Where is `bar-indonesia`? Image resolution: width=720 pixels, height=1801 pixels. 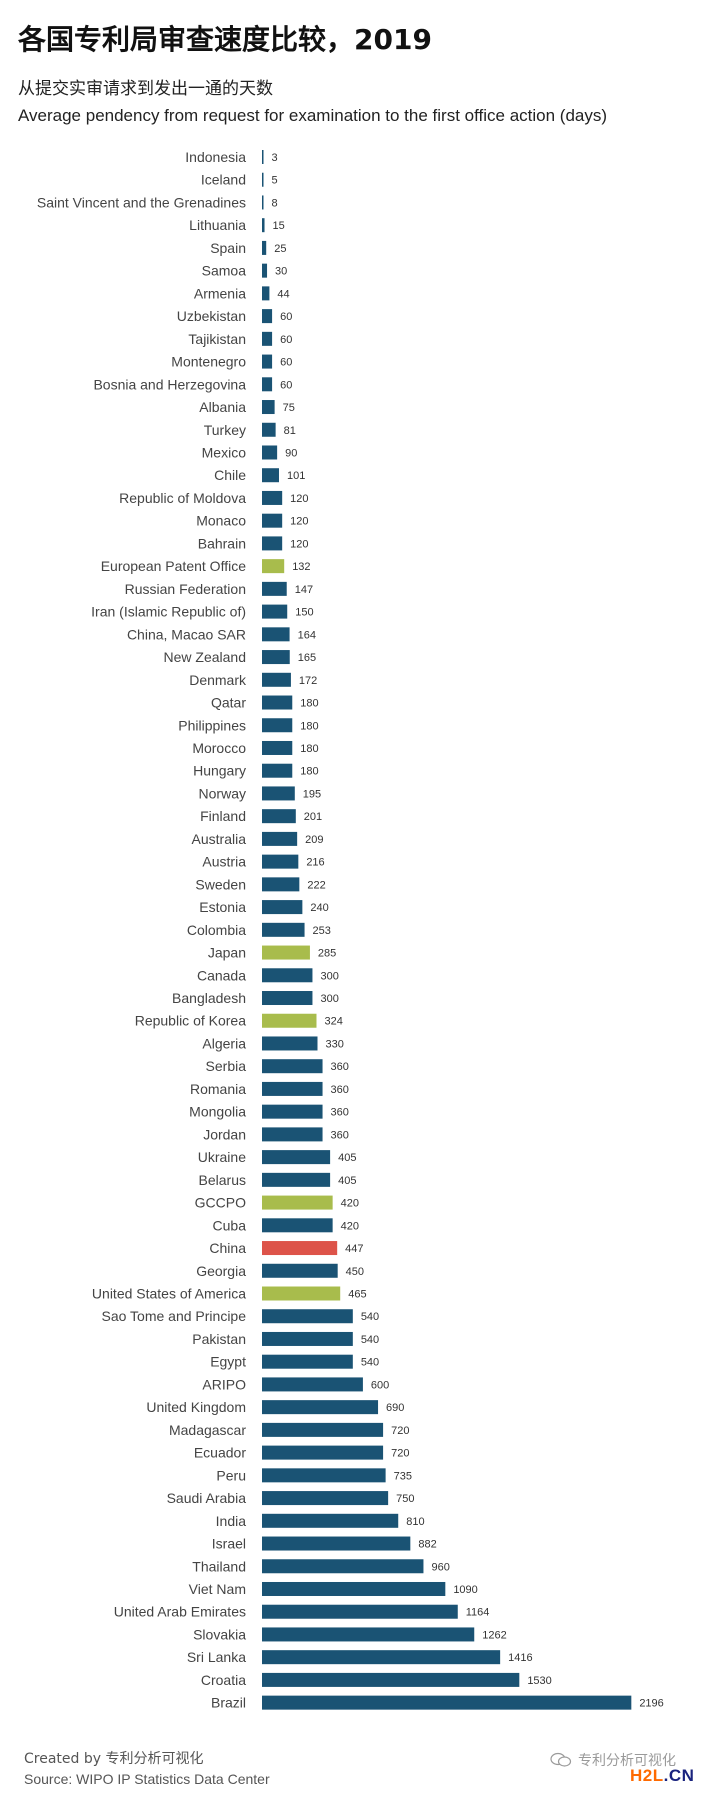
bar-indonesia is located at coordinates (263, 157).